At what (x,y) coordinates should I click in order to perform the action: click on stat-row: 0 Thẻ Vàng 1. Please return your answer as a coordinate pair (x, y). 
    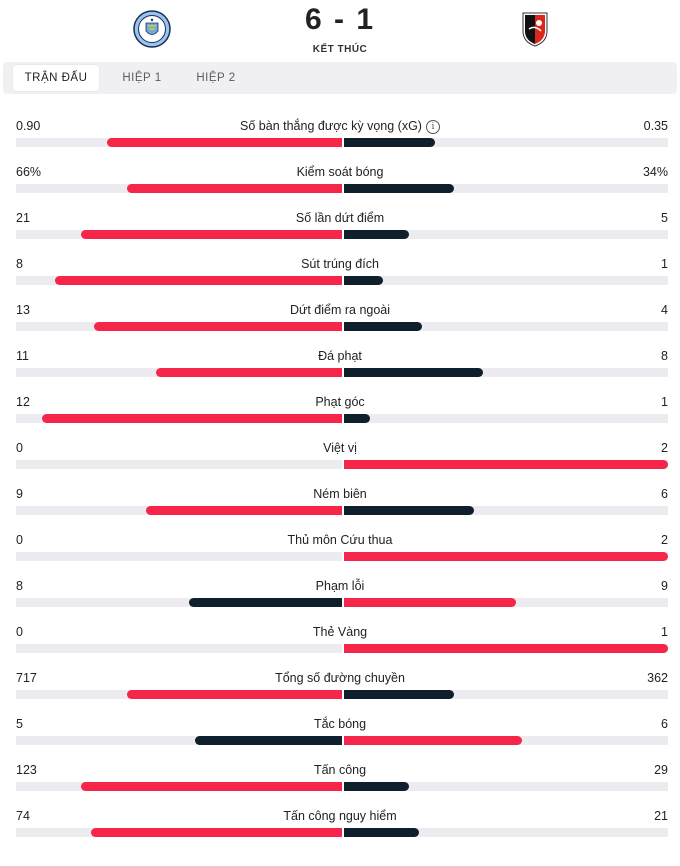
    Looking at the image, I should click on (340, 633).